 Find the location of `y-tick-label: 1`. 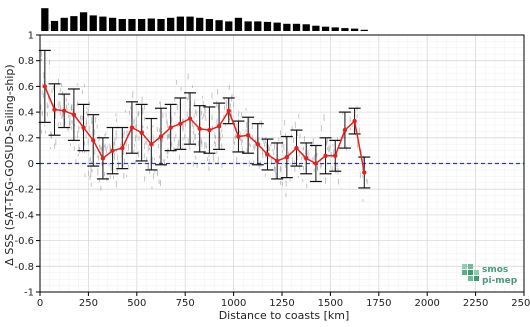

y-tick-label: 1 is located at coordinates (31, 36).